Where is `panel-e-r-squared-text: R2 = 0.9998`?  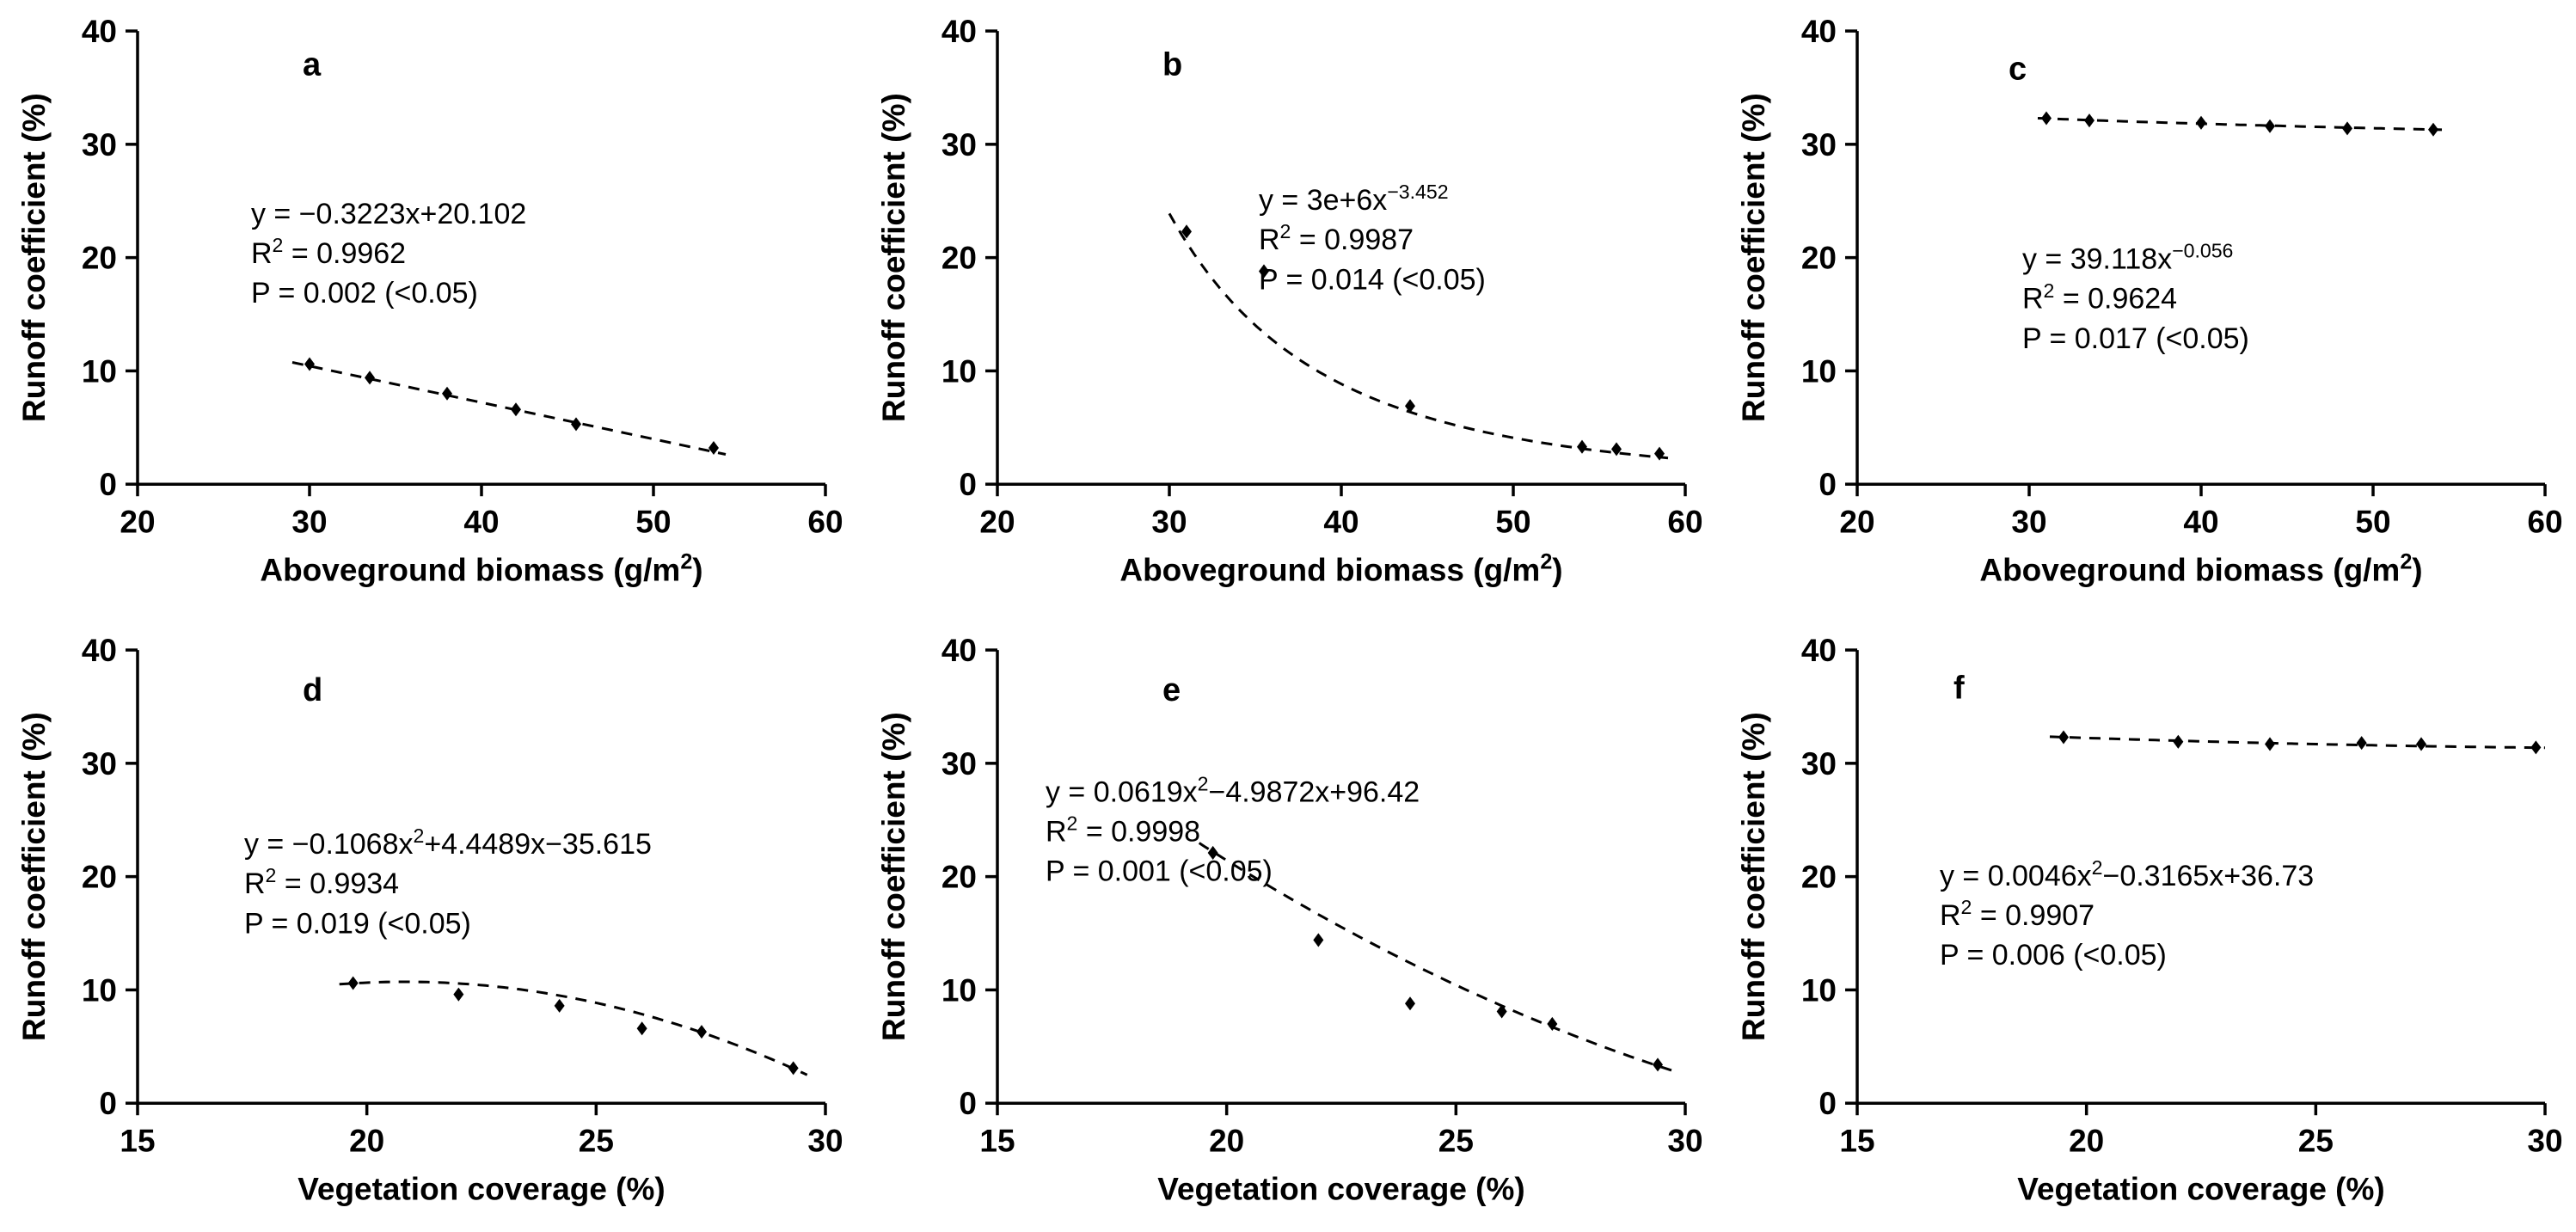 panel-e-r-squared-text: R2 = 0.9998 is located at coordinates (1123, 830).